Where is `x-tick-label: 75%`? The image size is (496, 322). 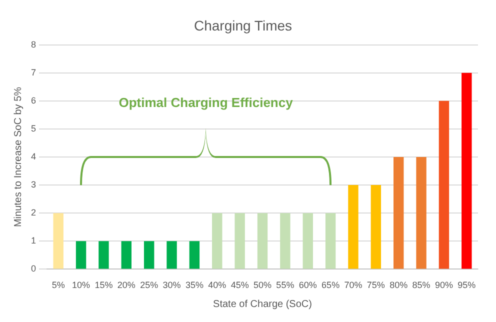 x-tick-label: 75% is located at coordinates (375, 285).